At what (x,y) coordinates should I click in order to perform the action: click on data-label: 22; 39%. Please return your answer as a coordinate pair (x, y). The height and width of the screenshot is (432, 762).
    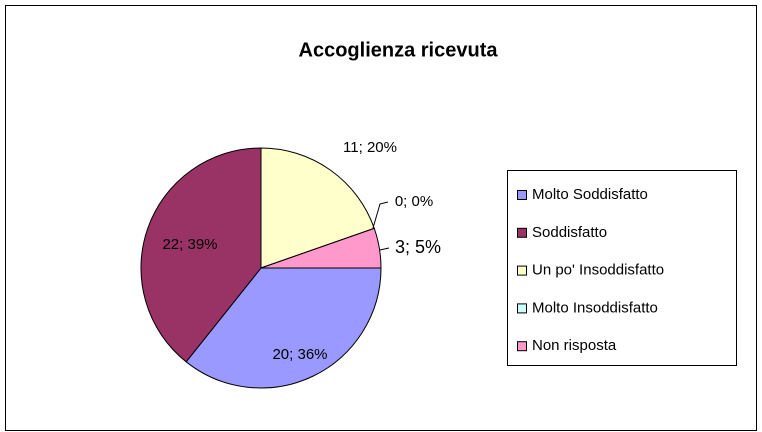
    Looking at the image, I should click on (189, 244).